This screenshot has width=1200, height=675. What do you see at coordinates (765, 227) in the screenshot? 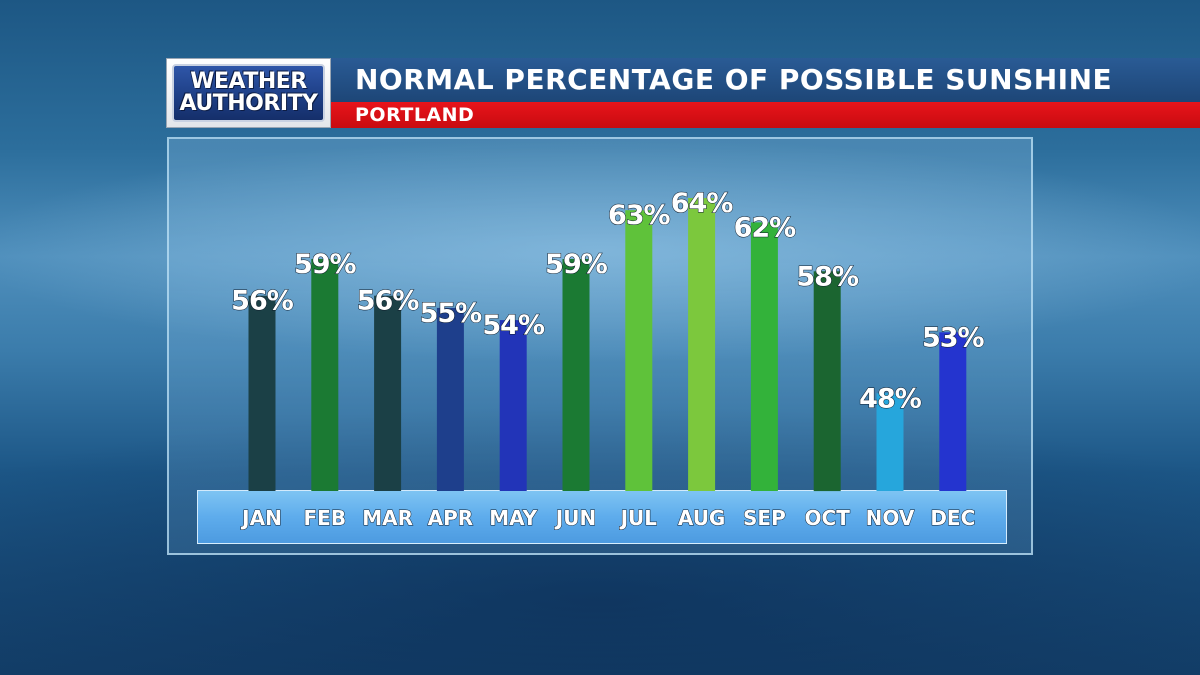
I see `data-label-sep: 62%` at bounding box center [765, 227].